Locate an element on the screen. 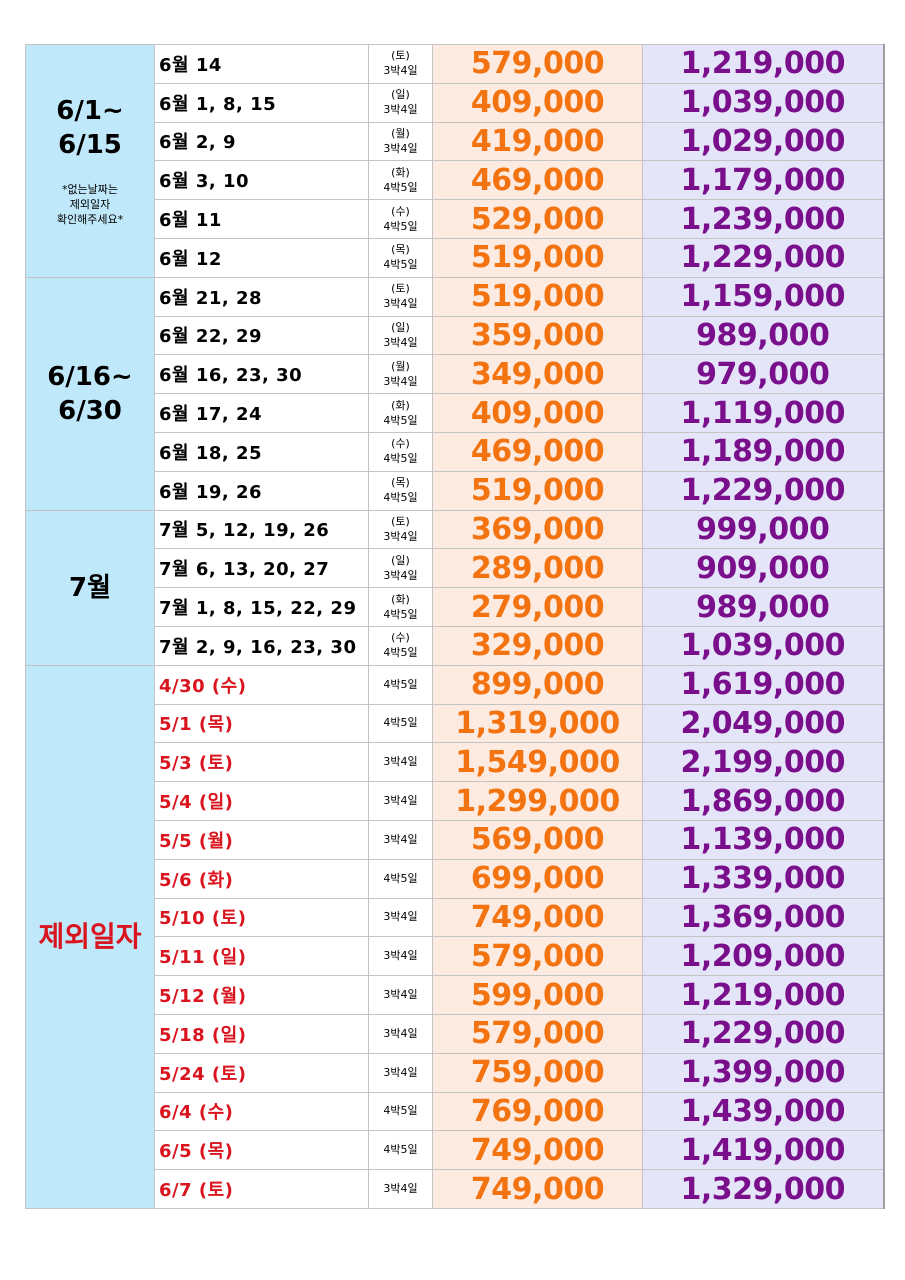  departure-date: 5/6 (화) is located at coordinates (261, 878).